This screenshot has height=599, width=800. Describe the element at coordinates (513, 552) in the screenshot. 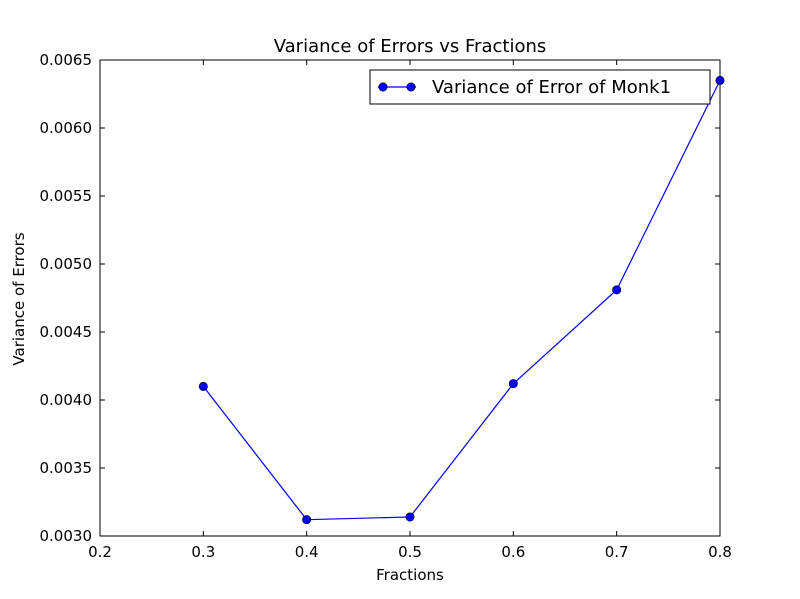

I see `x-tick-label: 0.6` at that location.